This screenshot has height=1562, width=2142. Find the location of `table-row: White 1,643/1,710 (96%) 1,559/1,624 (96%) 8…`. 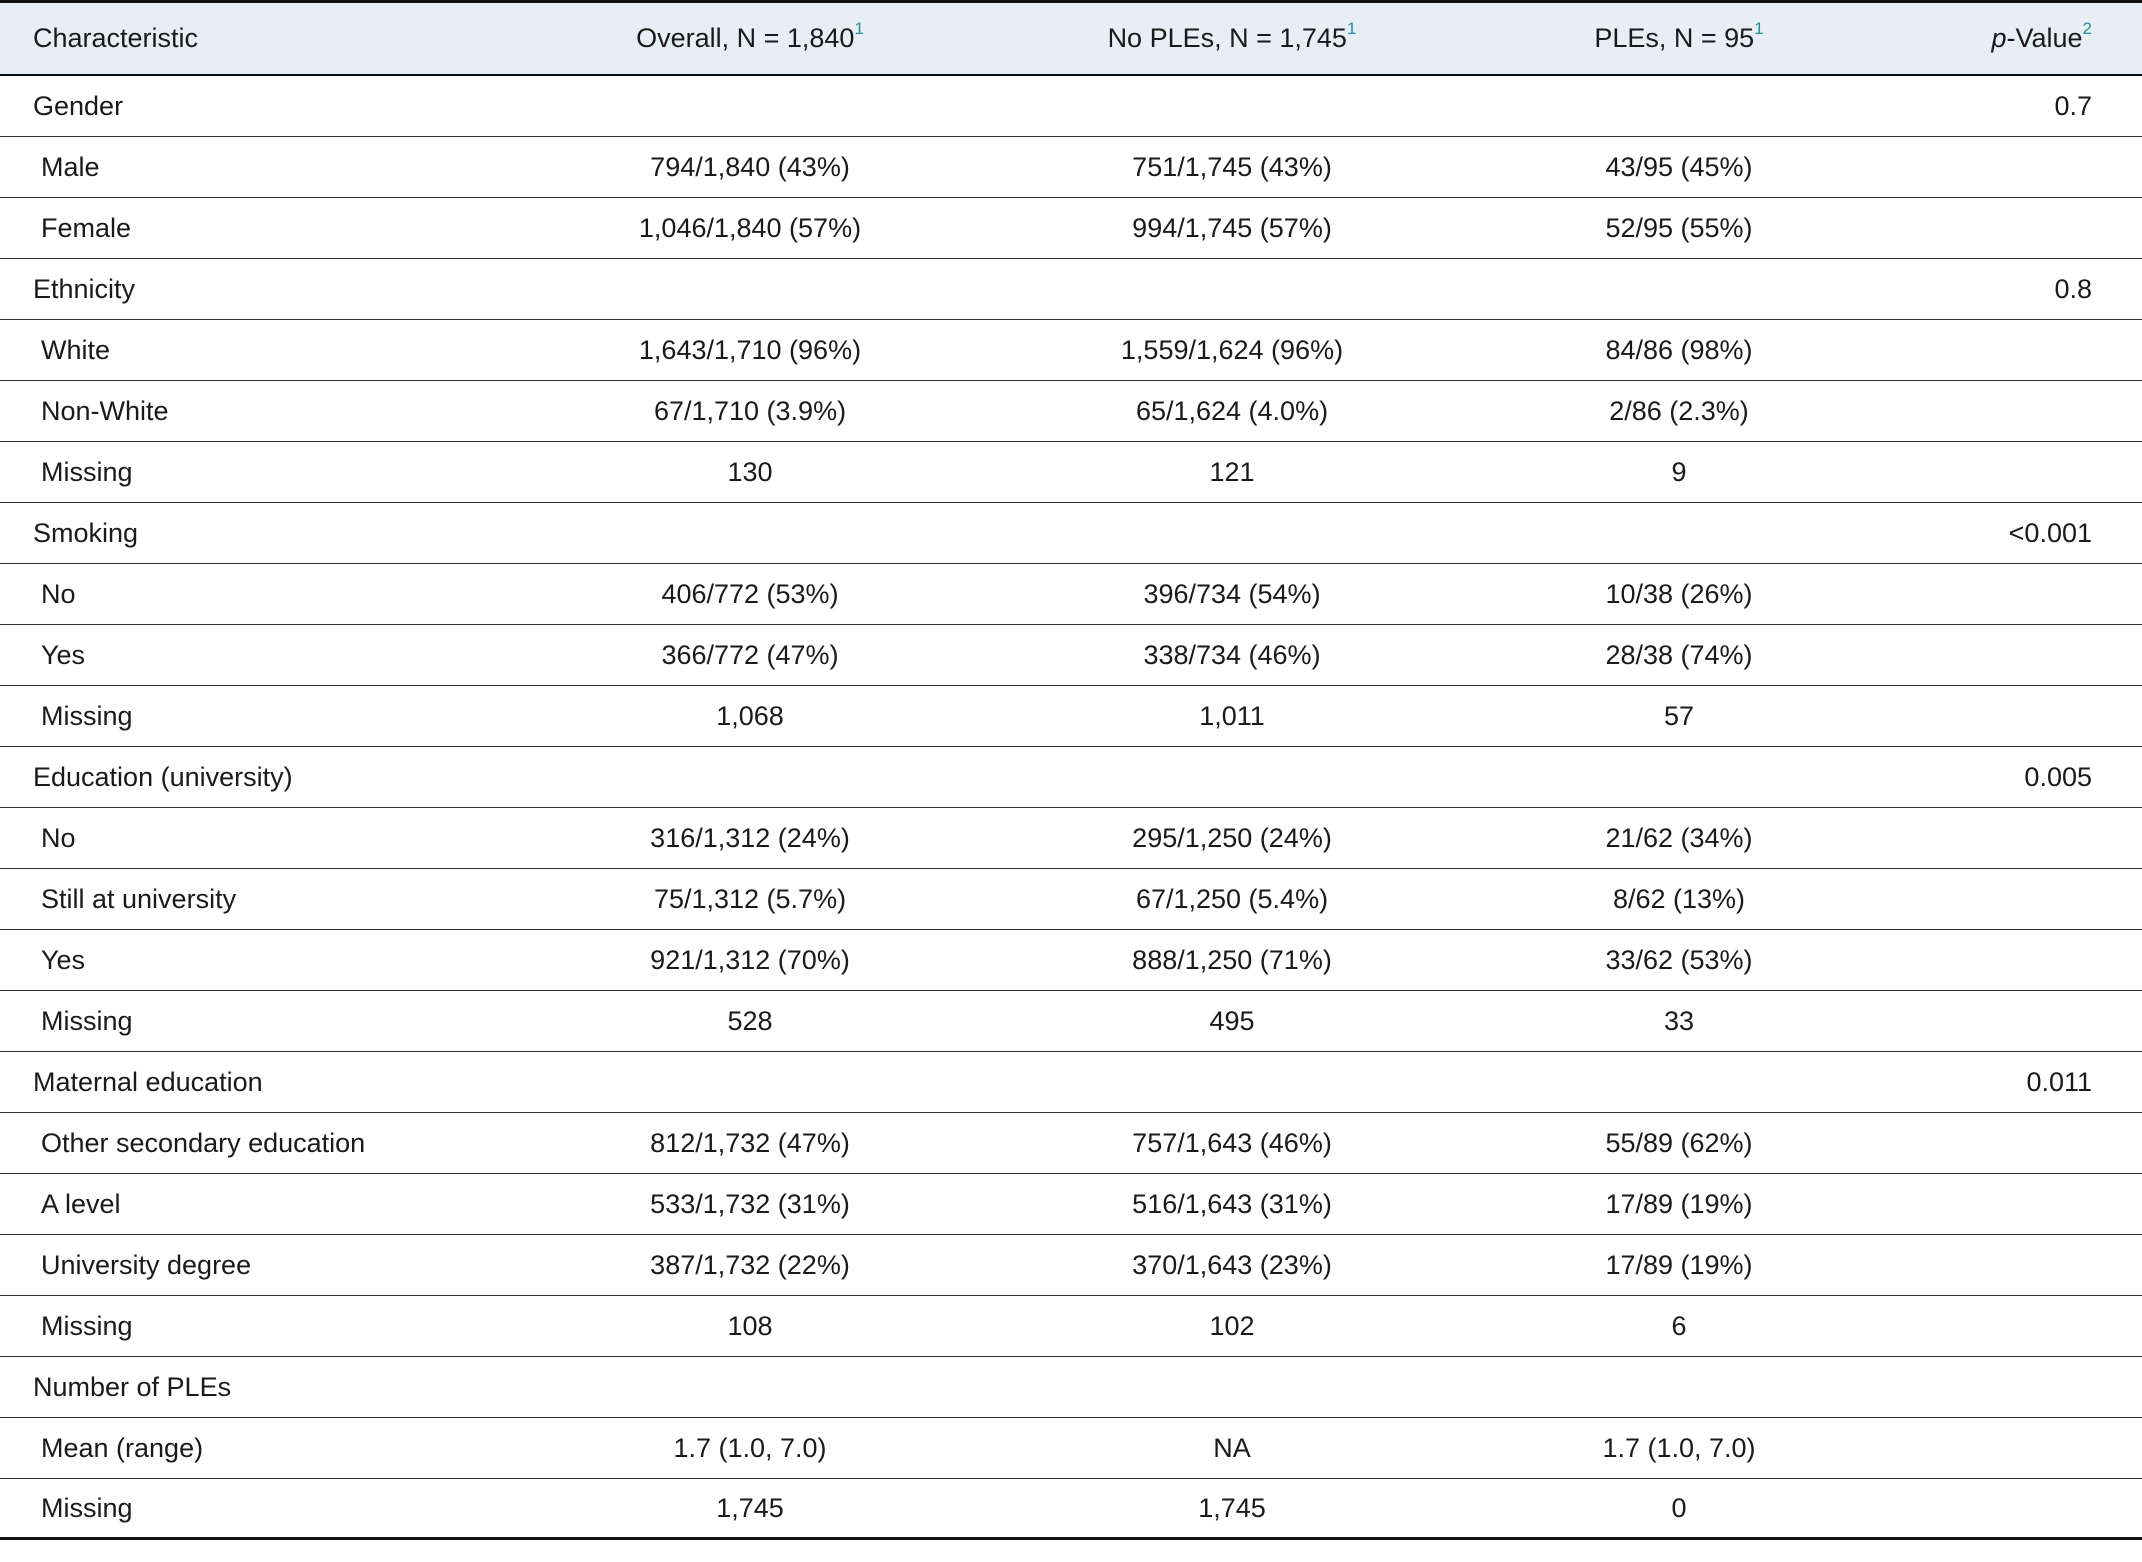

table-row: White 1,643/1,710 (96%) 1,559/1,624 (96%) 8… is located at coordinates (1071, 350).